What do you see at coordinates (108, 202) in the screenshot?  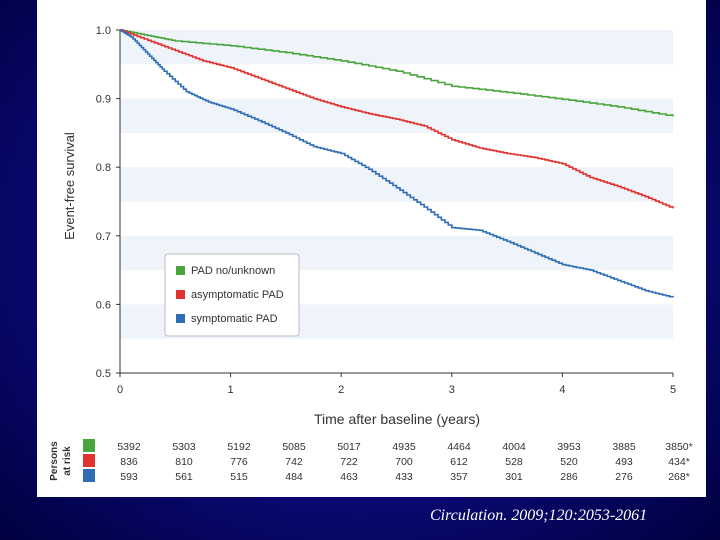 I see `y-ticks: 0.5 0.6 0.7 0.8 0.9 1.0` at bounding box center [108, 202].